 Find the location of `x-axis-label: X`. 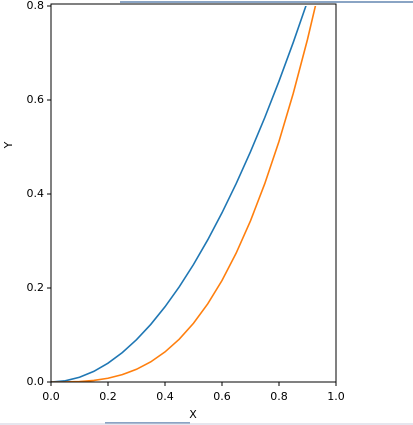

x-axis-label: X is located at coordinates (193, 414).